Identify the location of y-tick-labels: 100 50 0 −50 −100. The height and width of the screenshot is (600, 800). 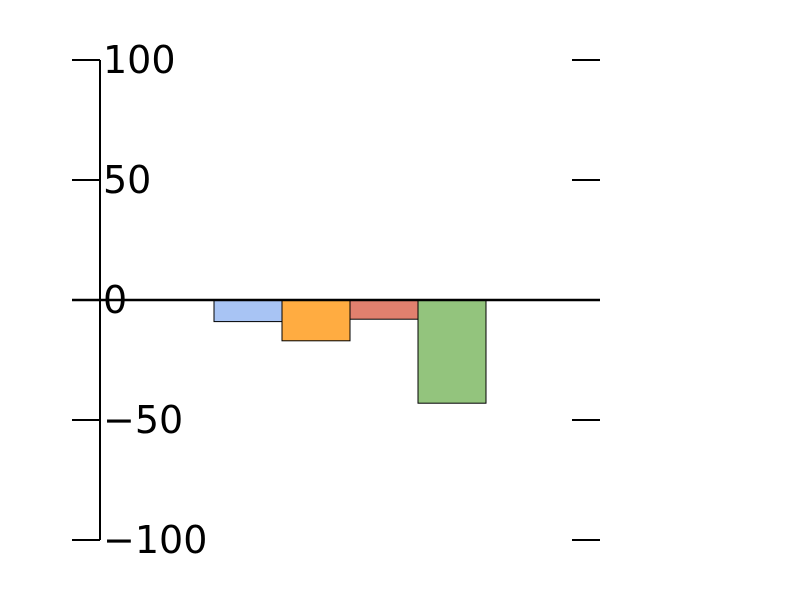
(155, 300).